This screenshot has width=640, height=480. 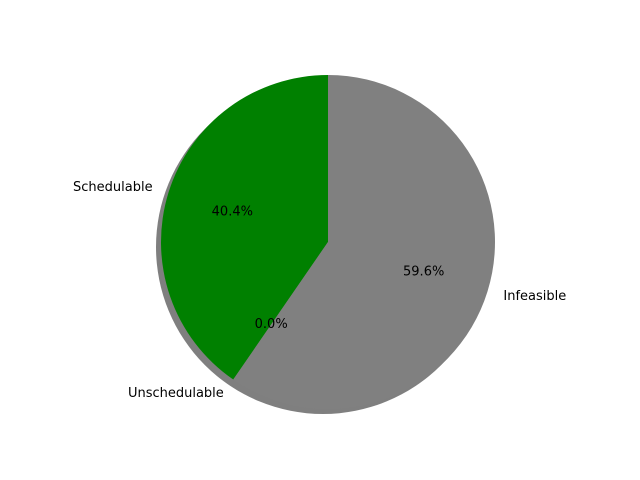 I want to click on slice-label-infeasible: Infeasible, so click(x=534, y=296).